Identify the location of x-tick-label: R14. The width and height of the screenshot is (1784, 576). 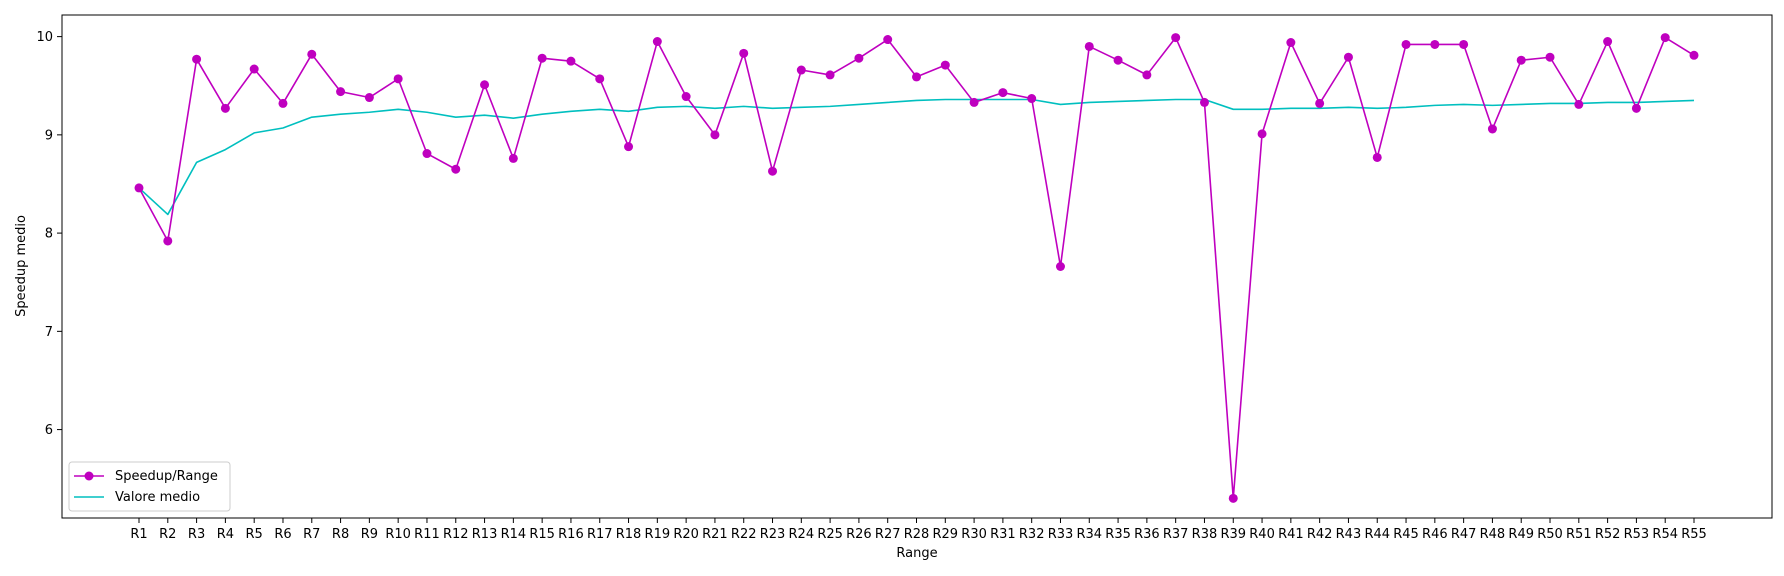
(514, 534).